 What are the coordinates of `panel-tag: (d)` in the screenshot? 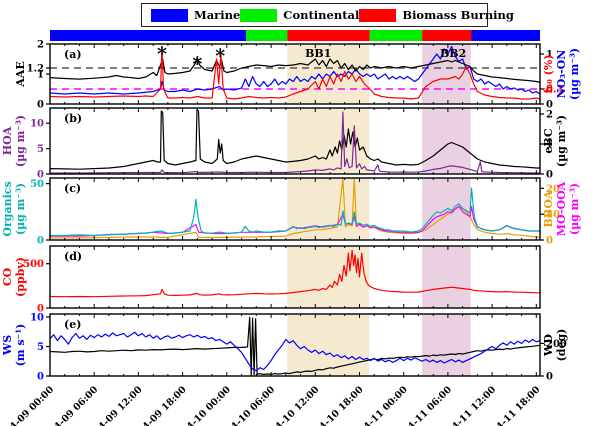 It's located at (73, 256).